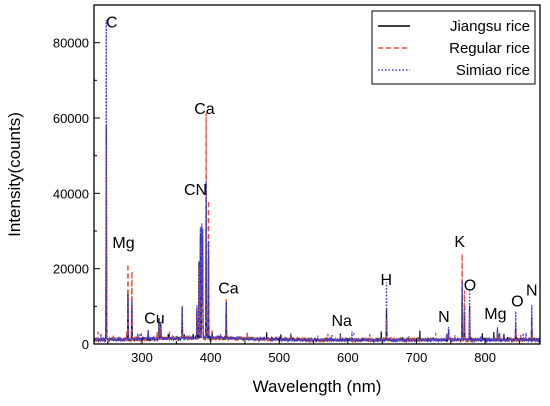 Image resolution: width=550 pixels, height=406 pixels. I want to click on x-tick-label: 600, so click(348, 357).